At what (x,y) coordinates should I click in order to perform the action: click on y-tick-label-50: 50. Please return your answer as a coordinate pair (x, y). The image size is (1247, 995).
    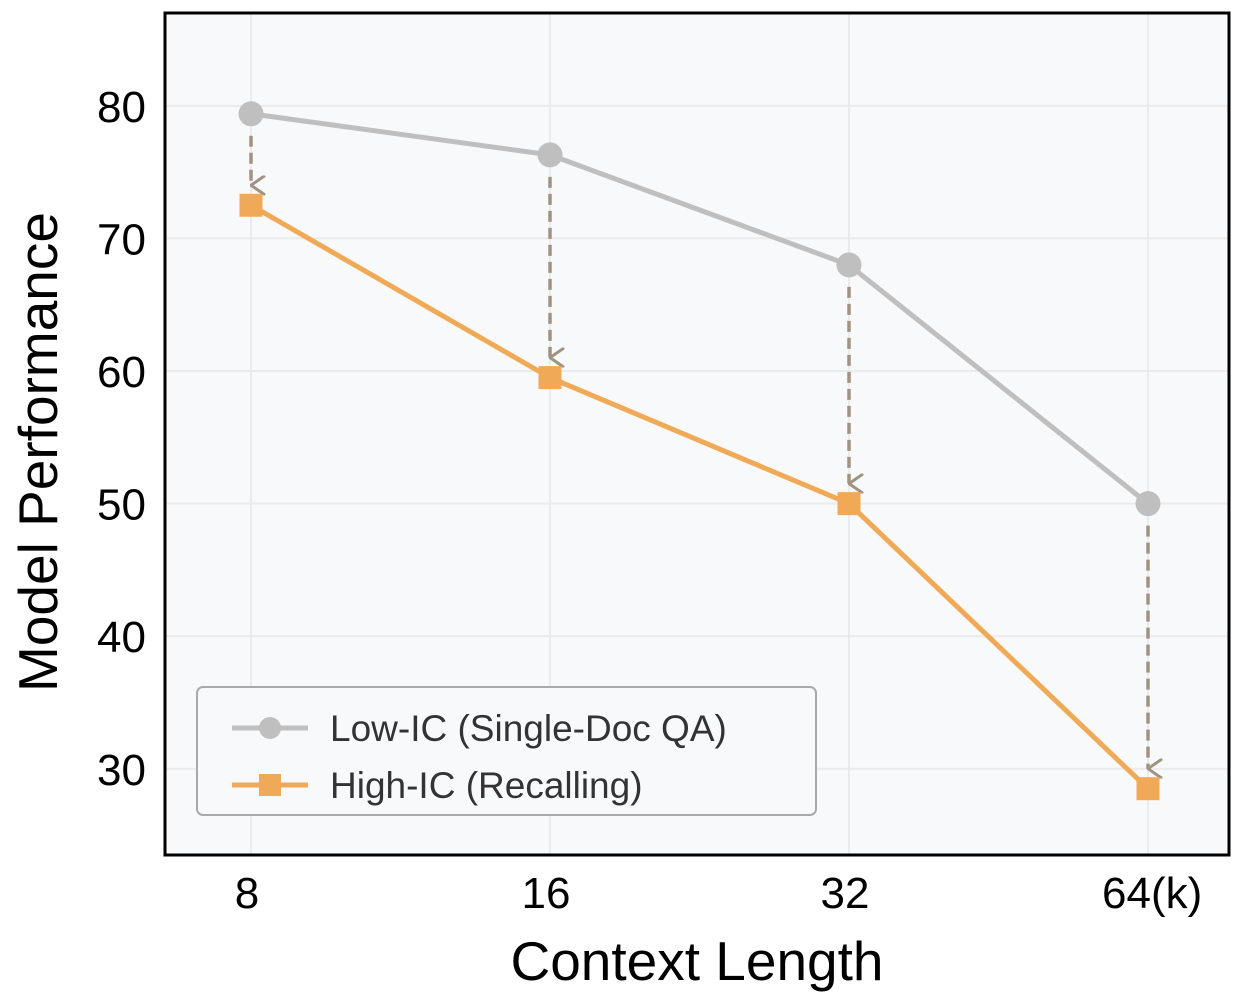
    Looking at the image, I should click on (121, 505).